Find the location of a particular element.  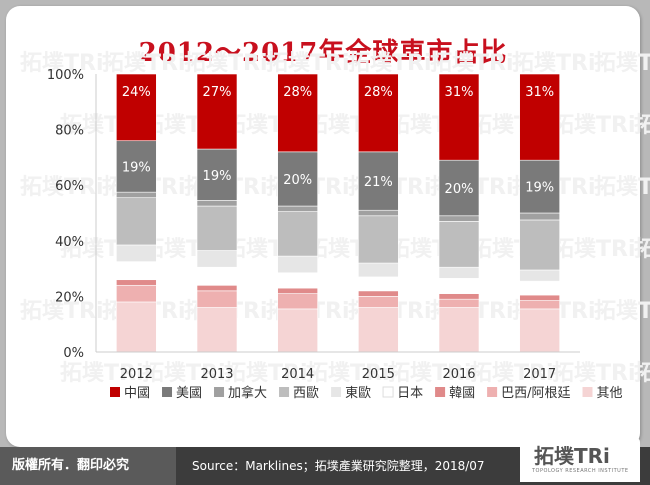

legend-label: 東歐 is located at coordinates (358, 393).